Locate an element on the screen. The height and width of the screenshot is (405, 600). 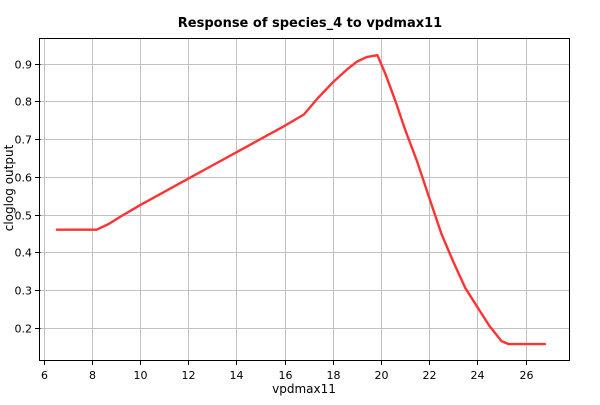
x-tick-label: 16 is located at coordinates (286, 375).